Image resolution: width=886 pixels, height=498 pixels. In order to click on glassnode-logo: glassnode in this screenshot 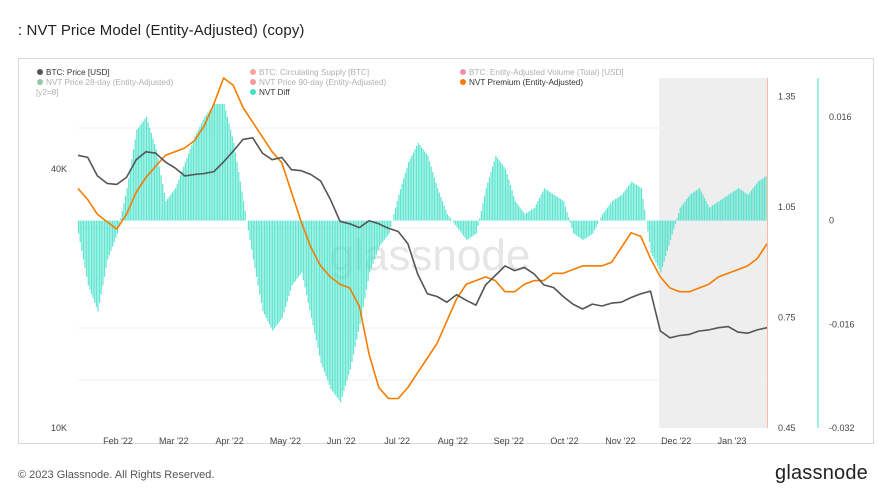, I will do `click(821, 473)`.